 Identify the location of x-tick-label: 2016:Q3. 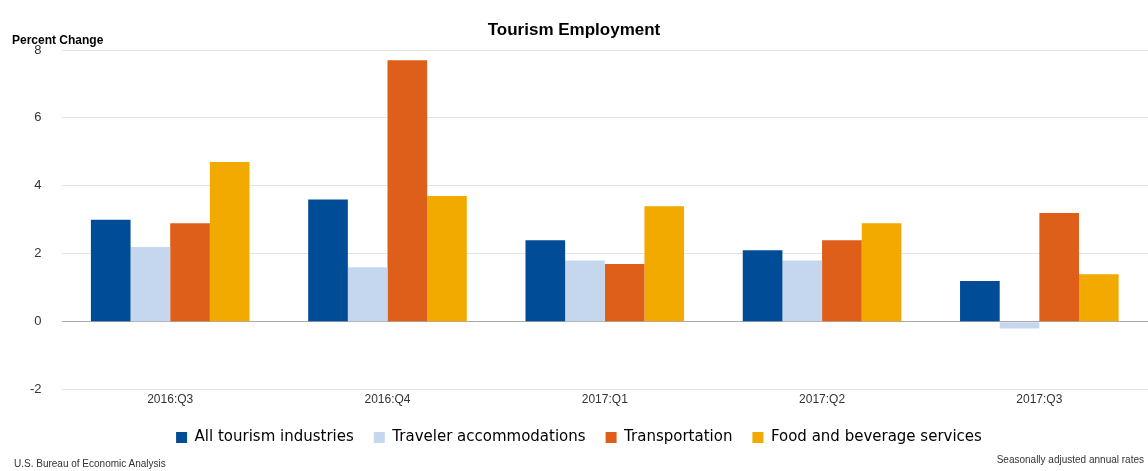
(170, 399).